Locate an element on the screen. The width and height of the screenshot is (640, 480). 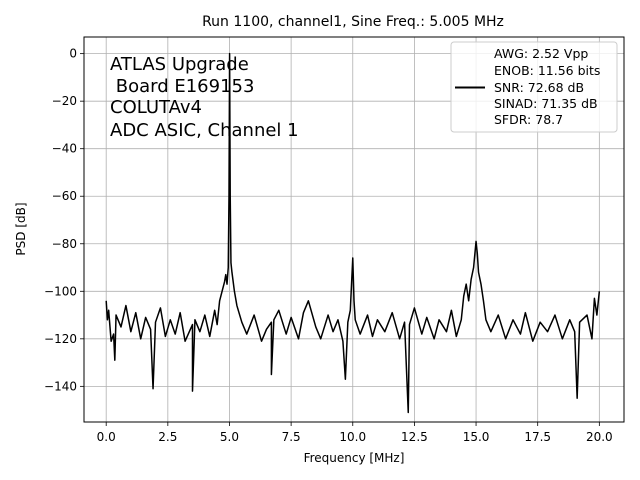
x-tick-label: 15.0 is located at coordinates (476, 437).